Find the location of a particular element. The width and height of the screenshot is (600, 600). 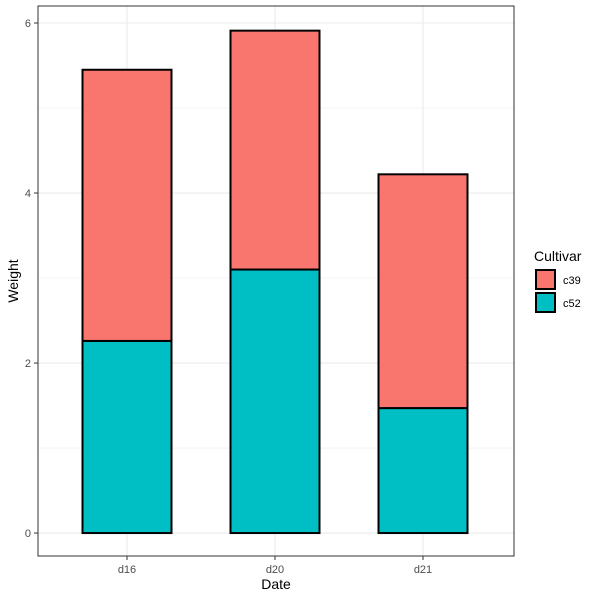

x-axis: d16 d20 d21 is located at coordinates (275, 566).